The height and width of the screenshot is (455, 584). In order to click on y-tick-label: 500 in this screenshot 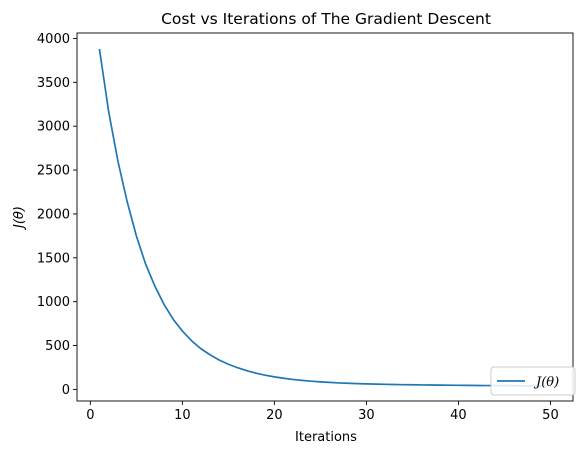, I will do `click(57, 346)`.